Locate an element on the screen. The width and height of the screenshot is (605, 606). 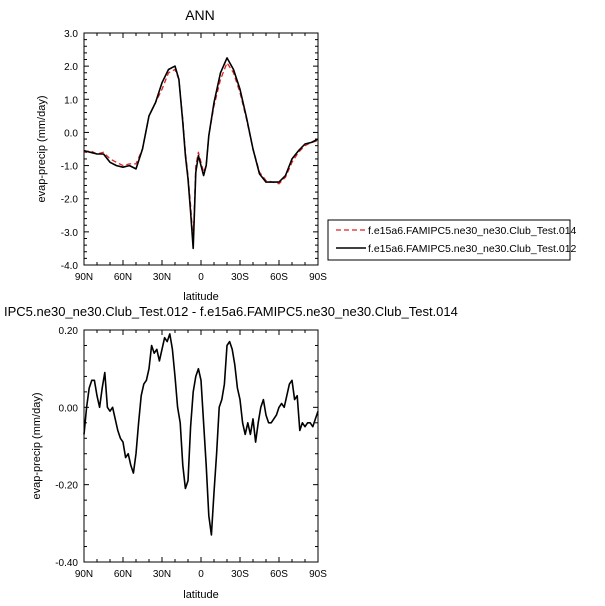
x-tick-label-top: 0 is located at coordinates (201, 277).